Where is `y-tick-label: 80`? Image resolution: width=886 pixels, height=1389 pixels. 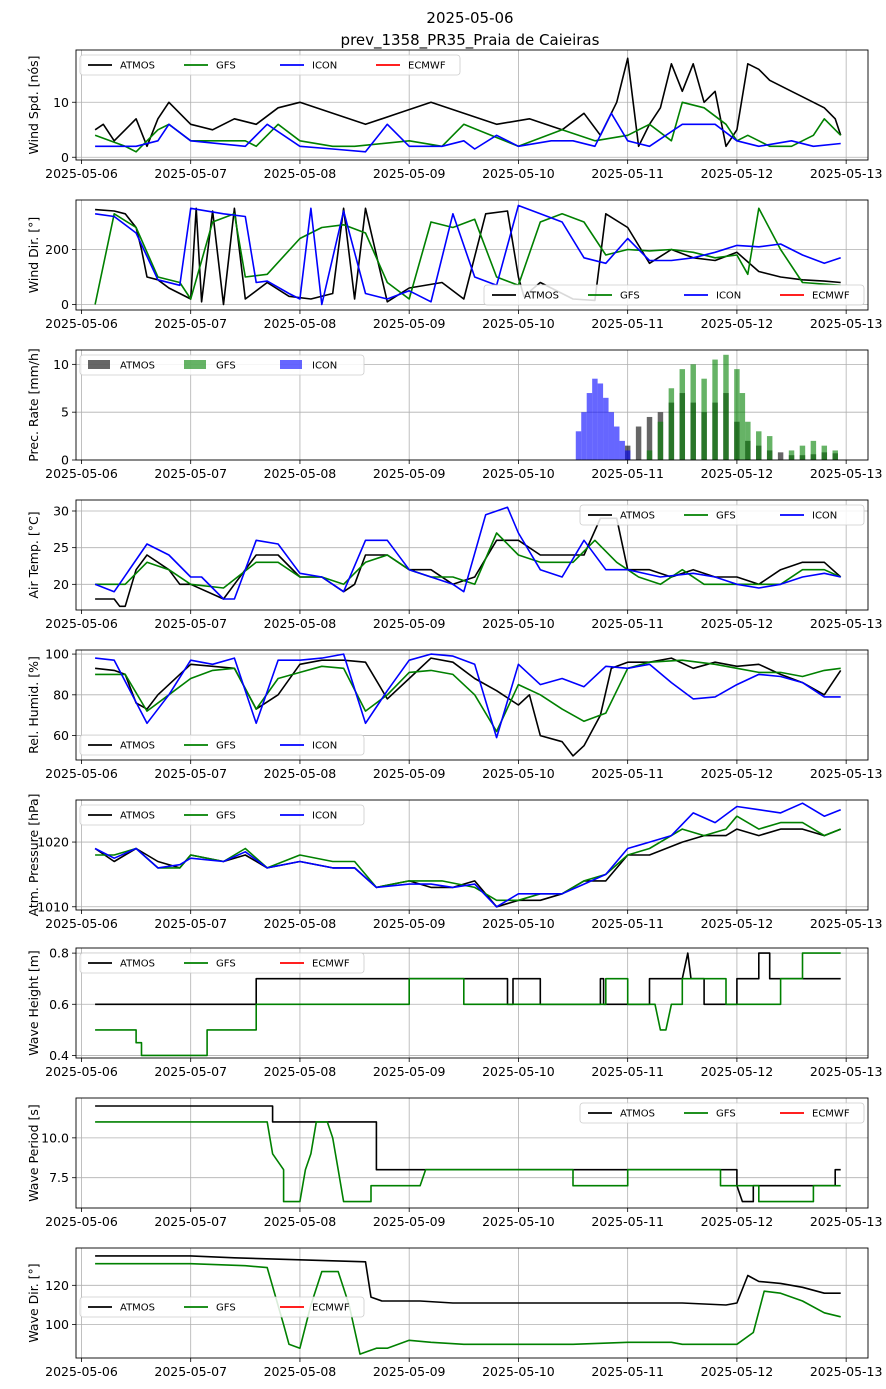
y-tick-label: 80 is located at coordinates (61, 694).